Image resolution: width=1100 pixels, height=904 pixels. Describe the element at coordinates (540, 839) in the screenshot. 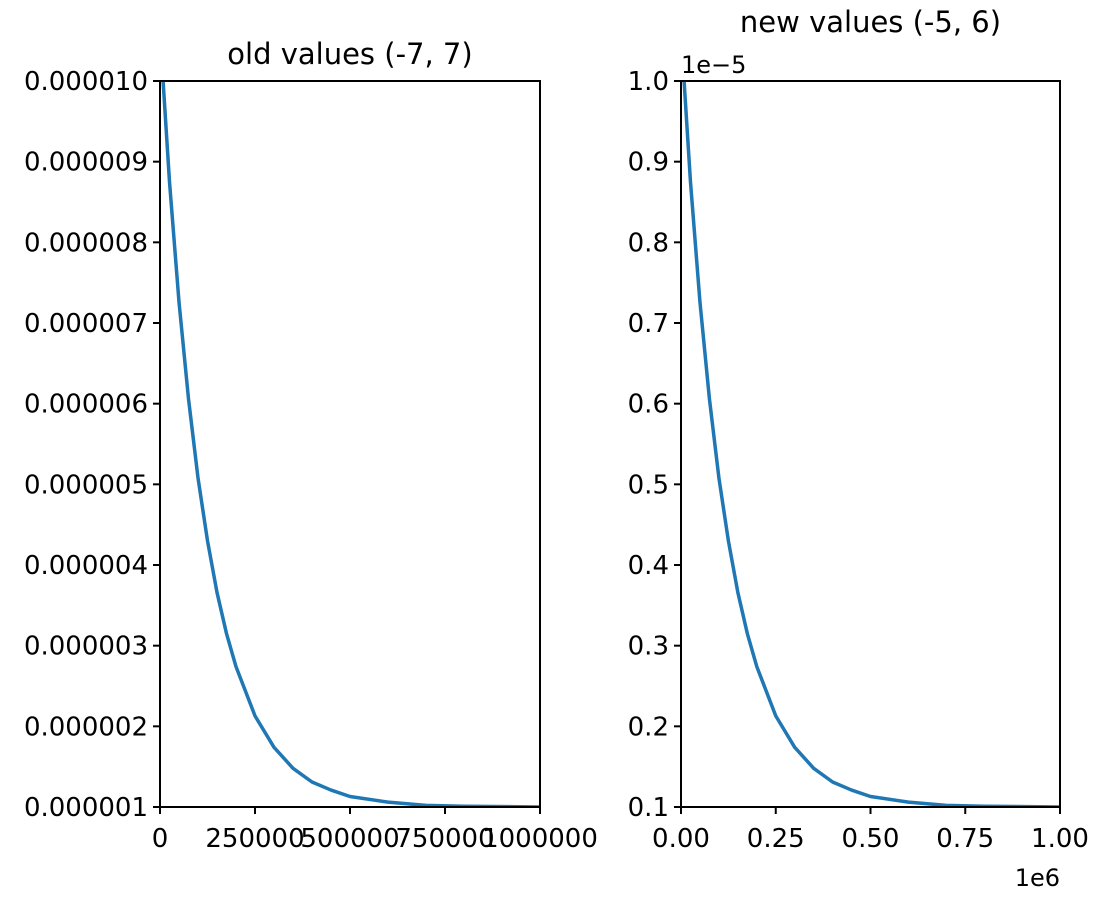

I see `x-tick-label: 1000000` at that location.